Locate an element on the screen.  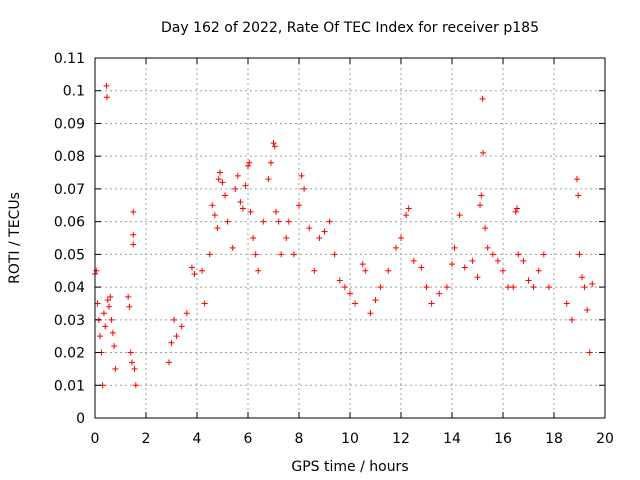
y-tick-label: 0.06 is located at coordinates (69, 223).